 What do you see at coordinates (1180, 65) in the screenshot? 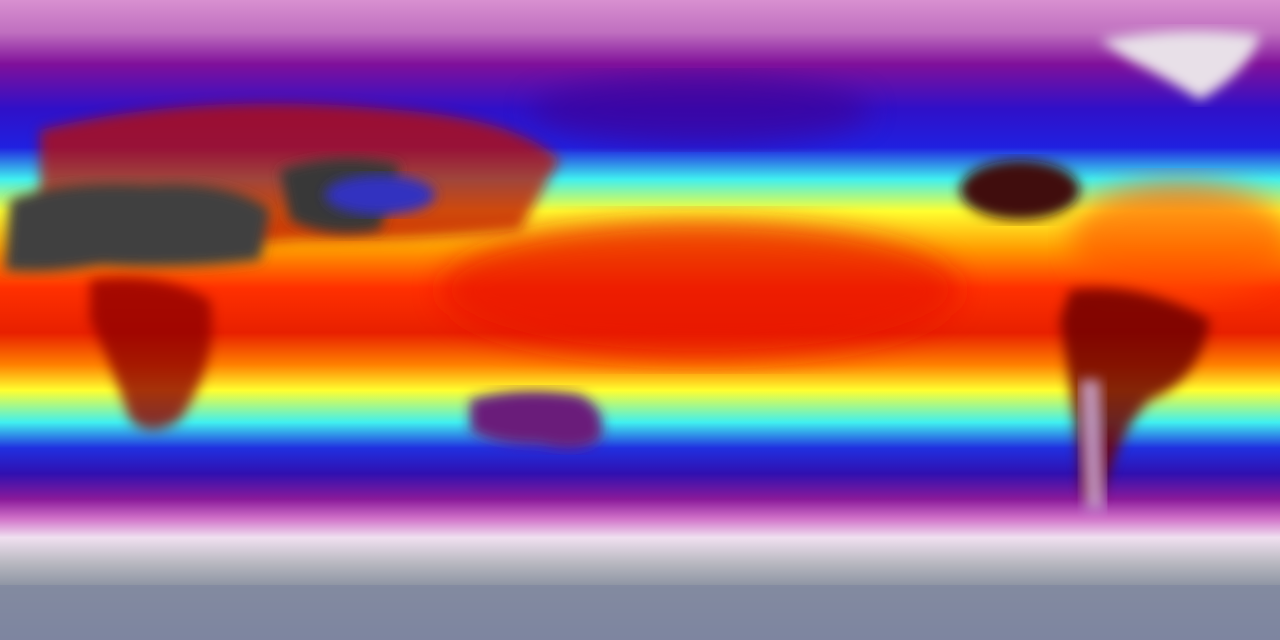
I see `greenland` at bounding box center [1180, 65].